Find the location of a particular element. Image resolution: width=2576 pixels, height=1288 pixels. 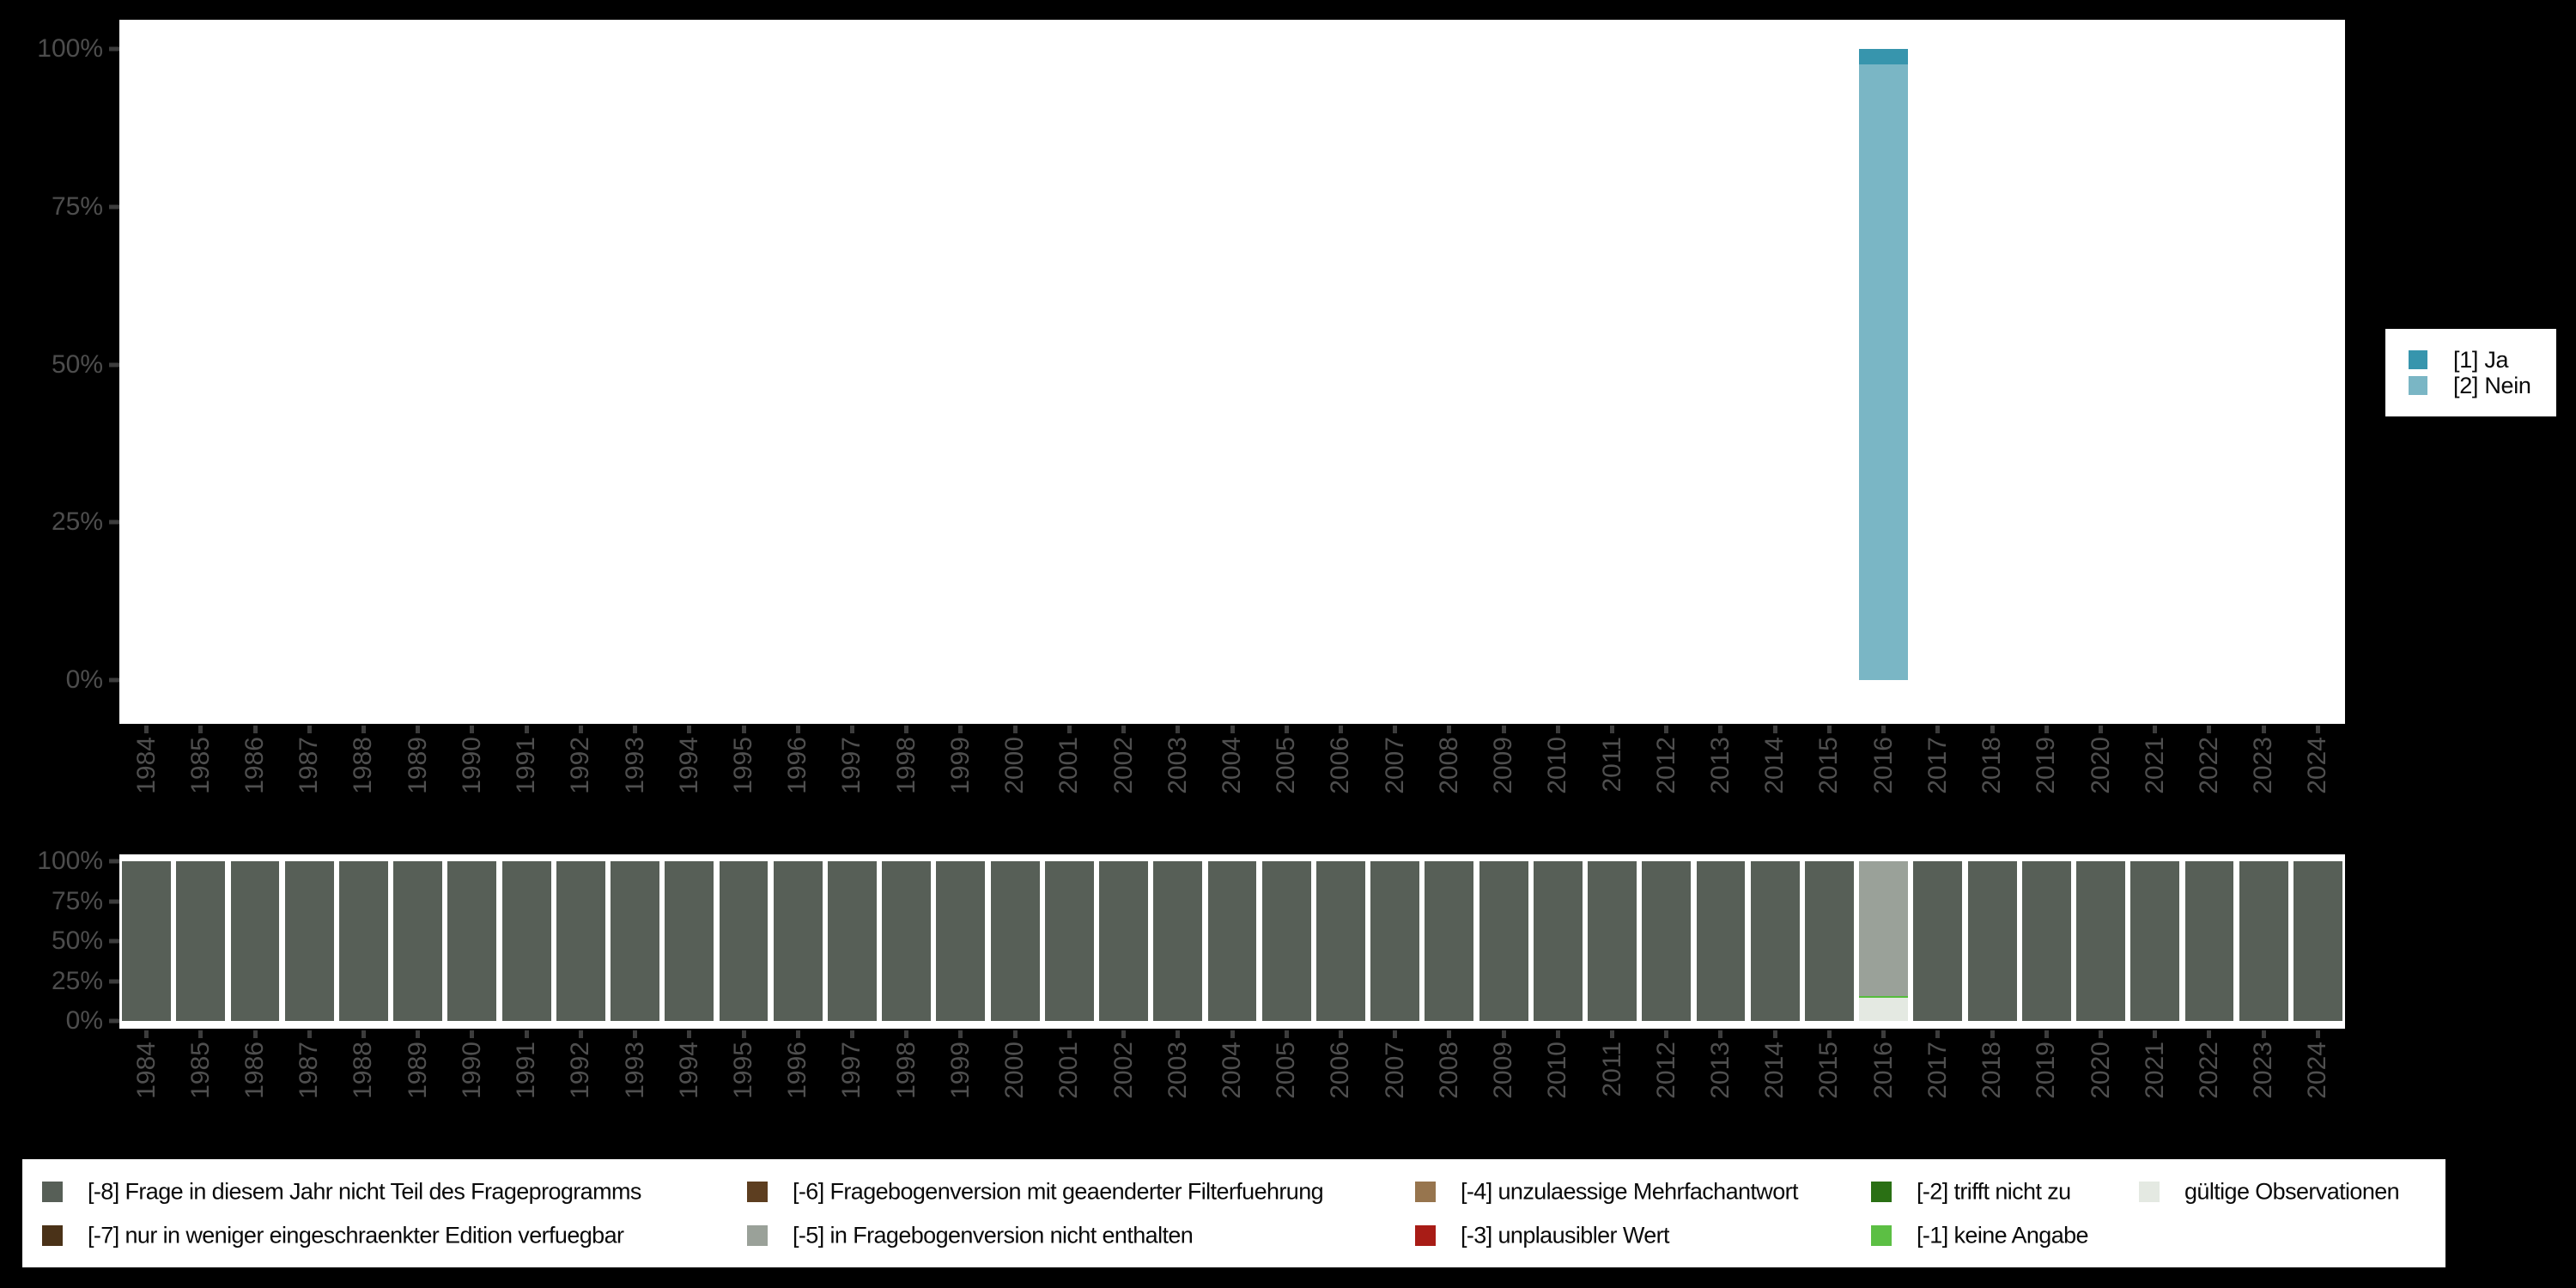

x-axis-label-text: 1990 is located at coordinates (472, 766).